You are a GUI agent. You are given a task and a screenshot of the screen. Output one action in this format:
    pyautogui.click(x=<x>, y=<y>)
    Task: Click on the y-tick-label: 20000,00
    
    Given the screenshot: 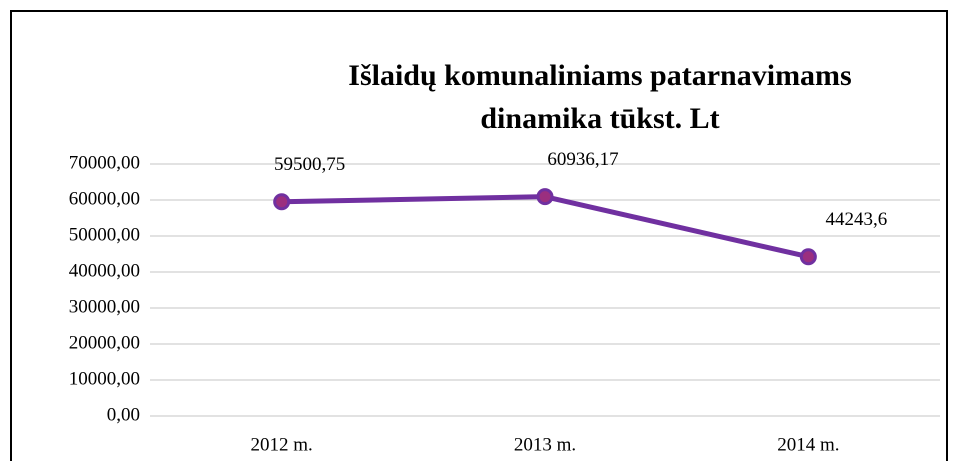 What is the action you would take?
    pyautogui.click(x=104, y=342)
    